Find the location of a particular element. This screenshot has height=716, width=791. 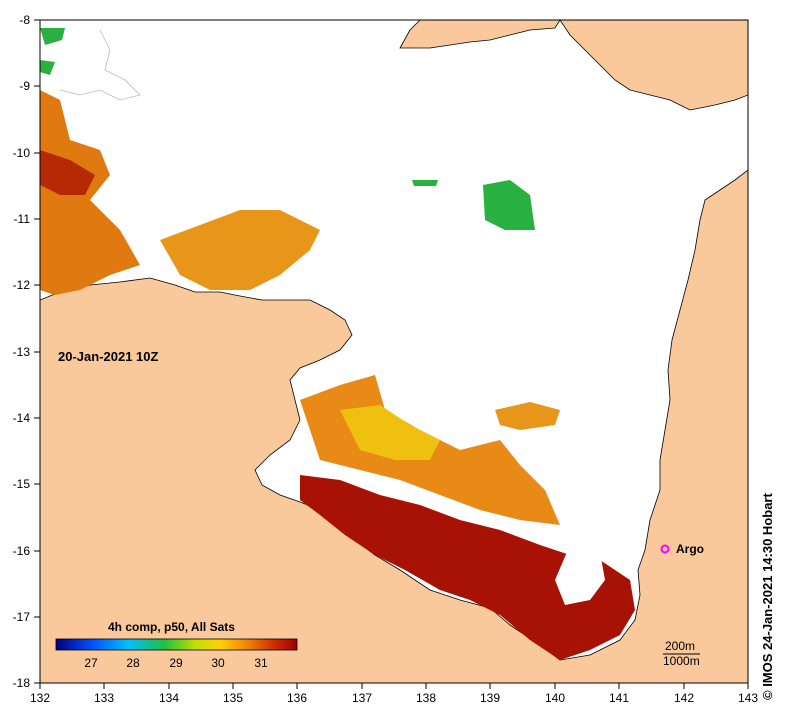

sst-patch-north is located at coordinates (240, 250).